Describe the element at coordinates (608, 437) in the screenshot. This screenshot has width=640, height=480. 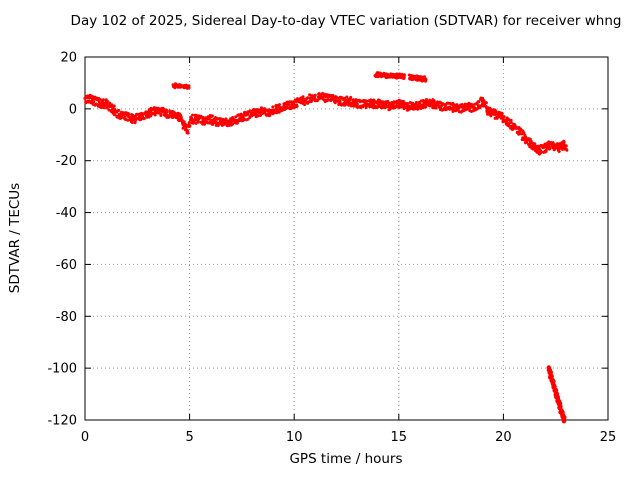
I see `x-tick-label: 25` at that location.